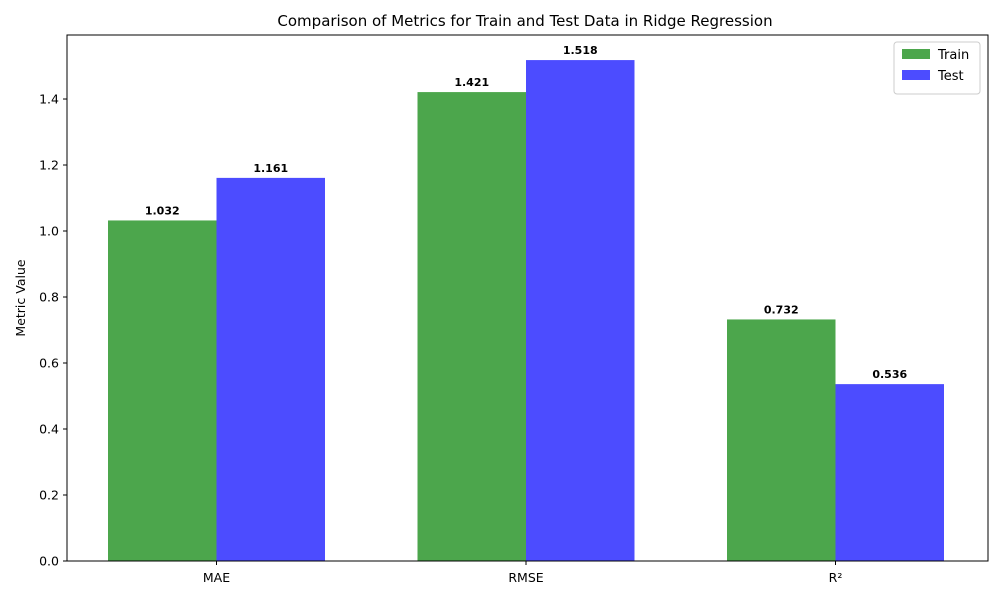  I want to click on legend-label-test: Test, so click(950, 76).